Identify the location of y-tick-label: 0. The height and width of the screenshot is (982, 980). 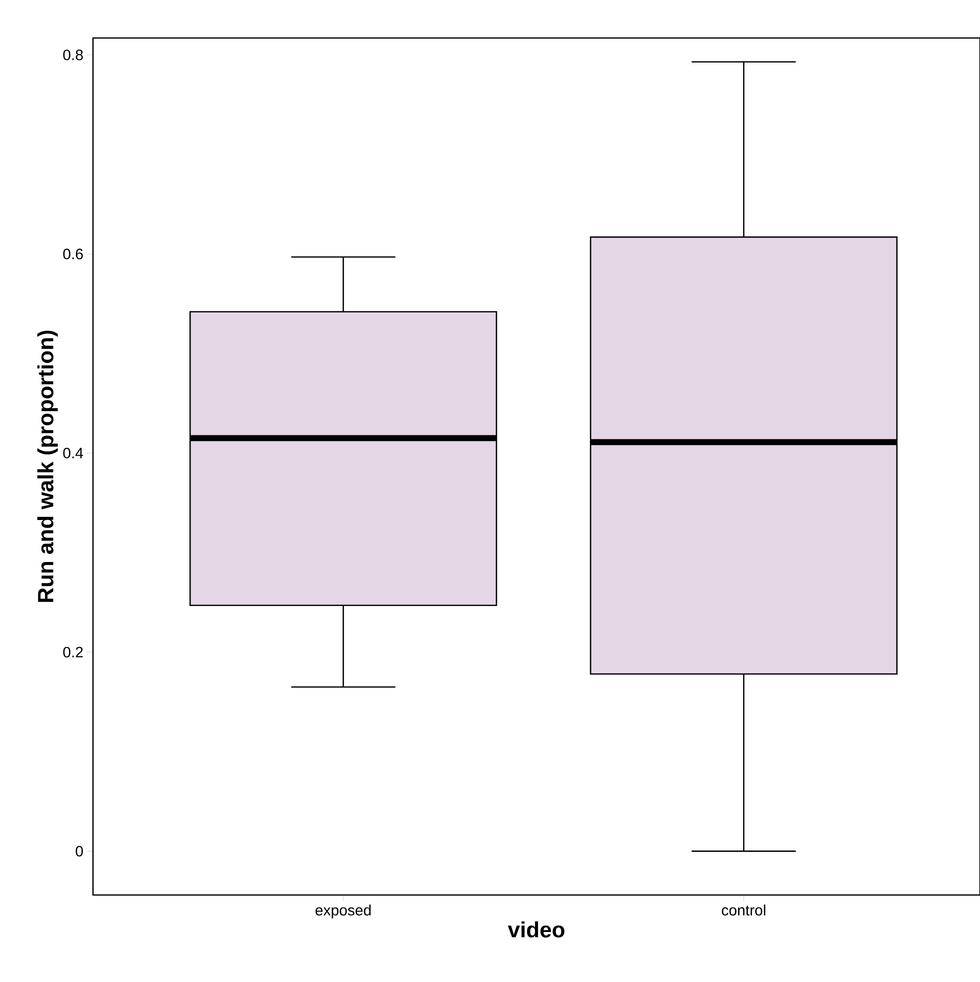
(79, 851).